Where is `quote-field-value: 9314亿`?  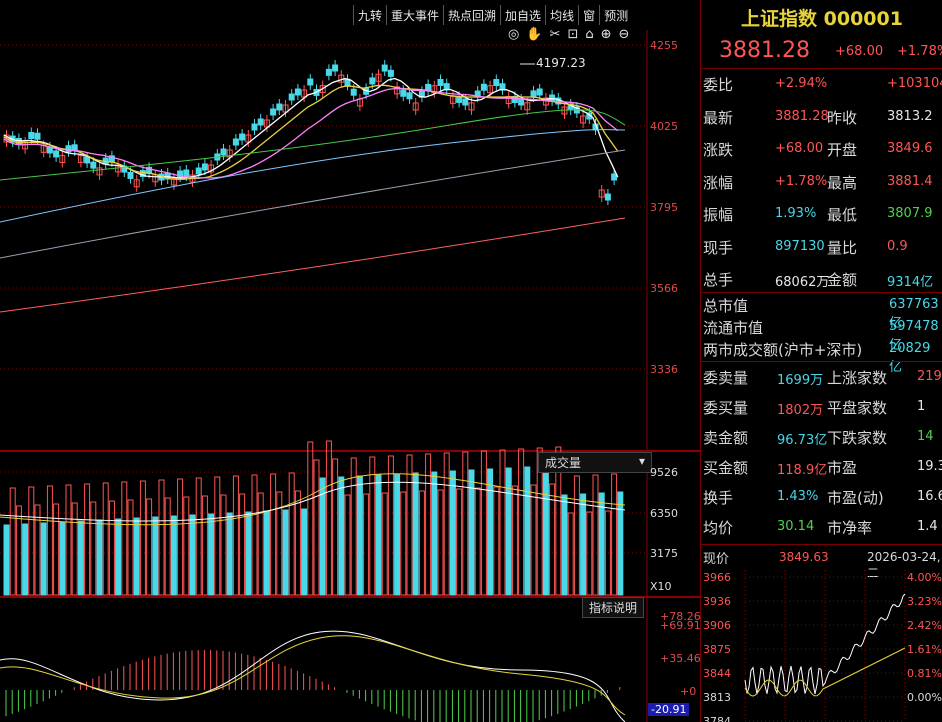
quote-field-value: 9314亿 is located at coordinates (910, 282).